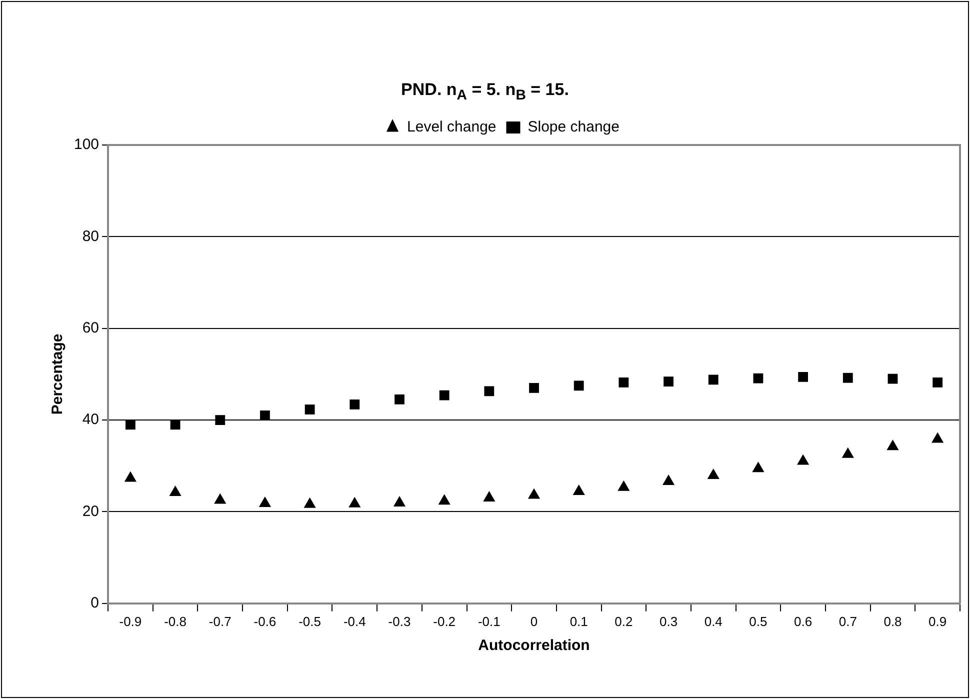 The height and width of the screenshot is (699, 970). I want to click on x-tick-label: 0, so click(534, 621).